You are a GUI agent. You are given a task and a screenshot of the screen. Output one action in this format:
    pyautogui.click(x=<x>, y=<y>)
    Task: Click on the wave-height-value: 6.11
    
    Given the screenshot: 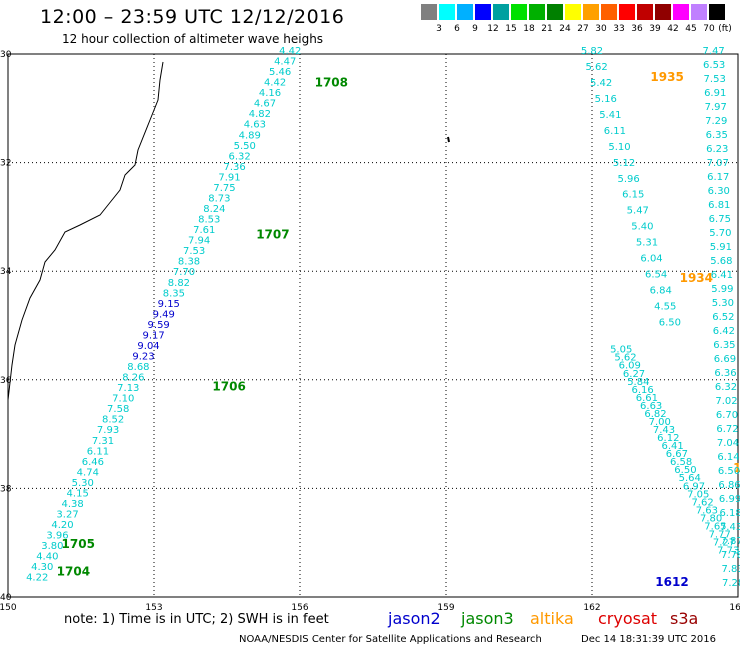 What is the action you would take?
    pyautogui.click(x=615, y=131)
    